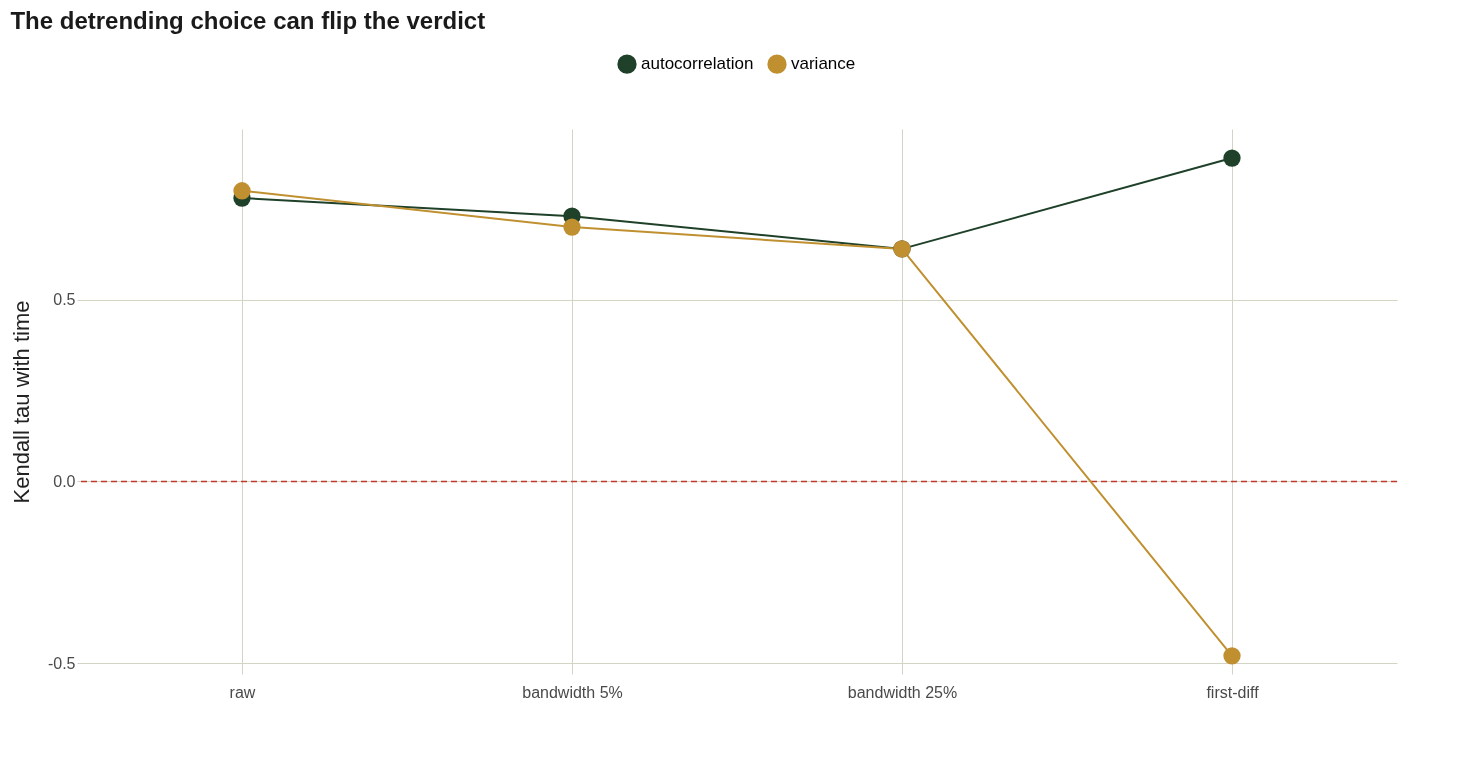  What do you see at coordinates (823, 64) in the screenshot?
I see `legend-label: variance` at bounding box center [823, 64].